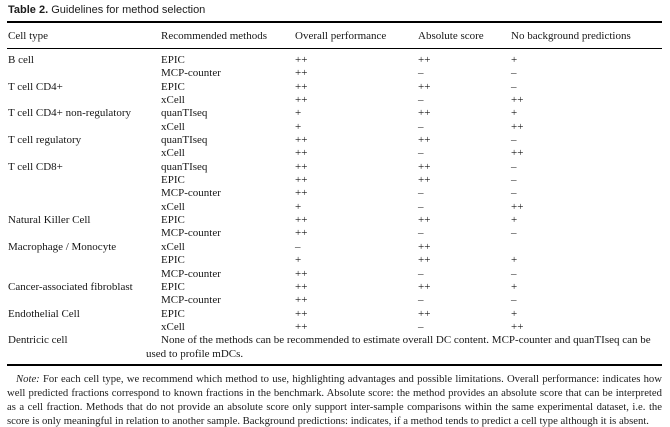  What do you see at coordinates (21, 60) in the screenshot?
I see `cell-type: B cell` at bounding box center [21, 60].